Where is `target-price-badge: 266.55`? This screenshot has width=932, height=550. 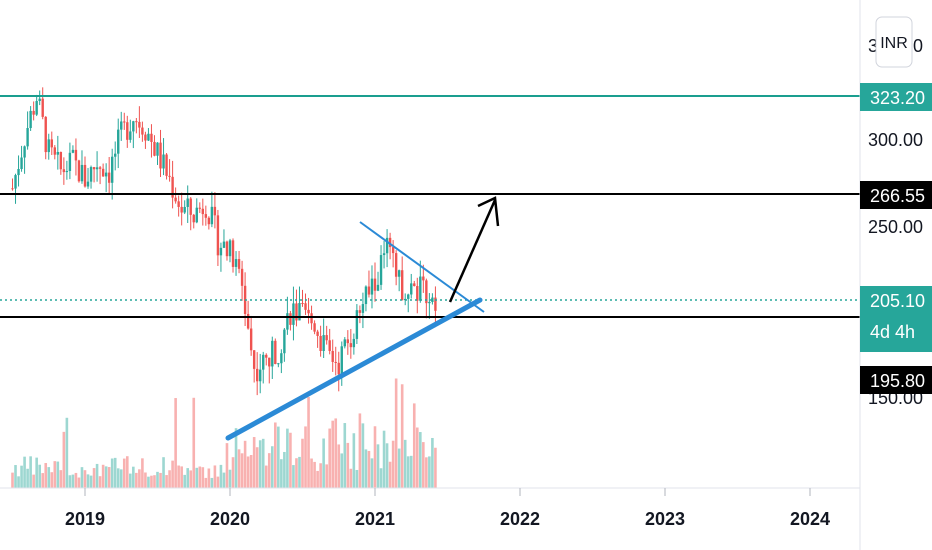
target-price-badge: 266.55 is located at coordinates (896, 195).